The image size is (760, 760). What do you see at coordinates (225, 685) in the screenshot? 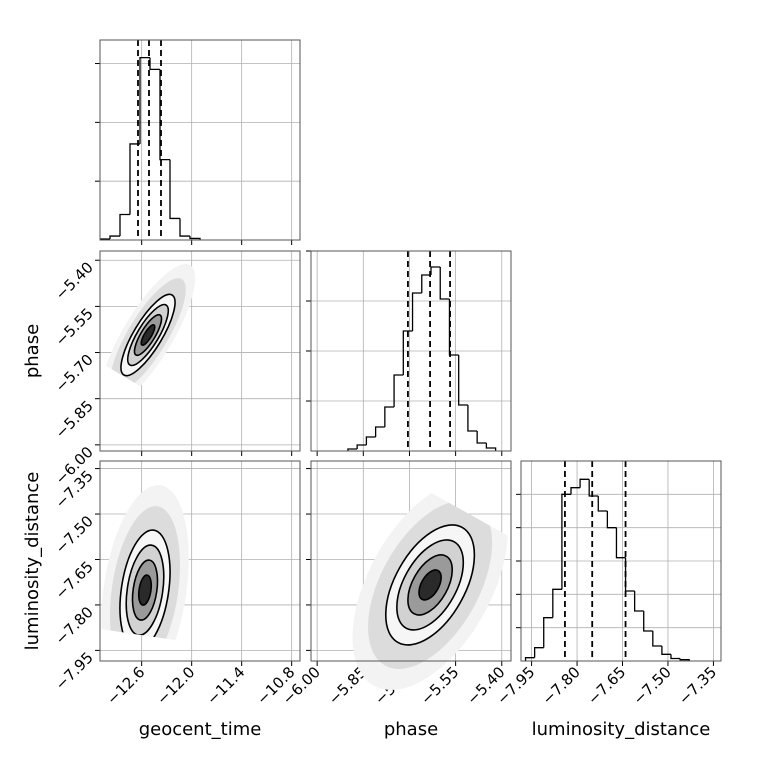
I see `x-tick-label: −11.4` at bounding box center [225, 685].